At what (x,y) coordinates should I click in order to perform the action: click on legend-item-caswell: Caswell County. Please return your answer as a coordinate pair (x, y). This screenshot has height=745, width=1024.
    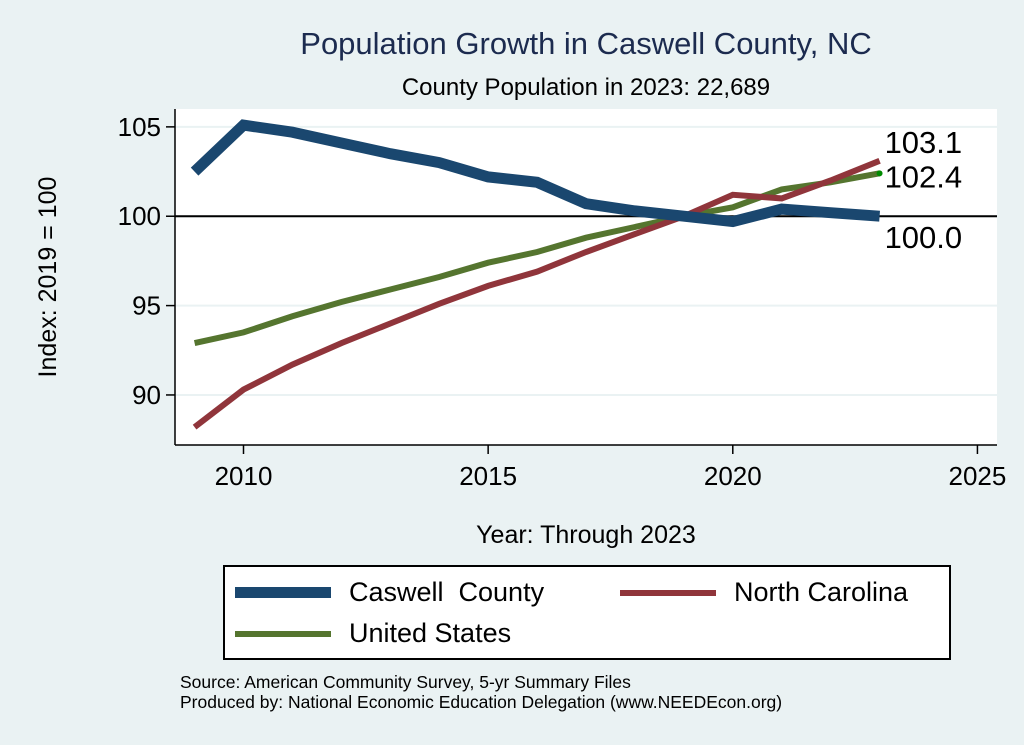
    Looking at the image, I should click on (389, 592).